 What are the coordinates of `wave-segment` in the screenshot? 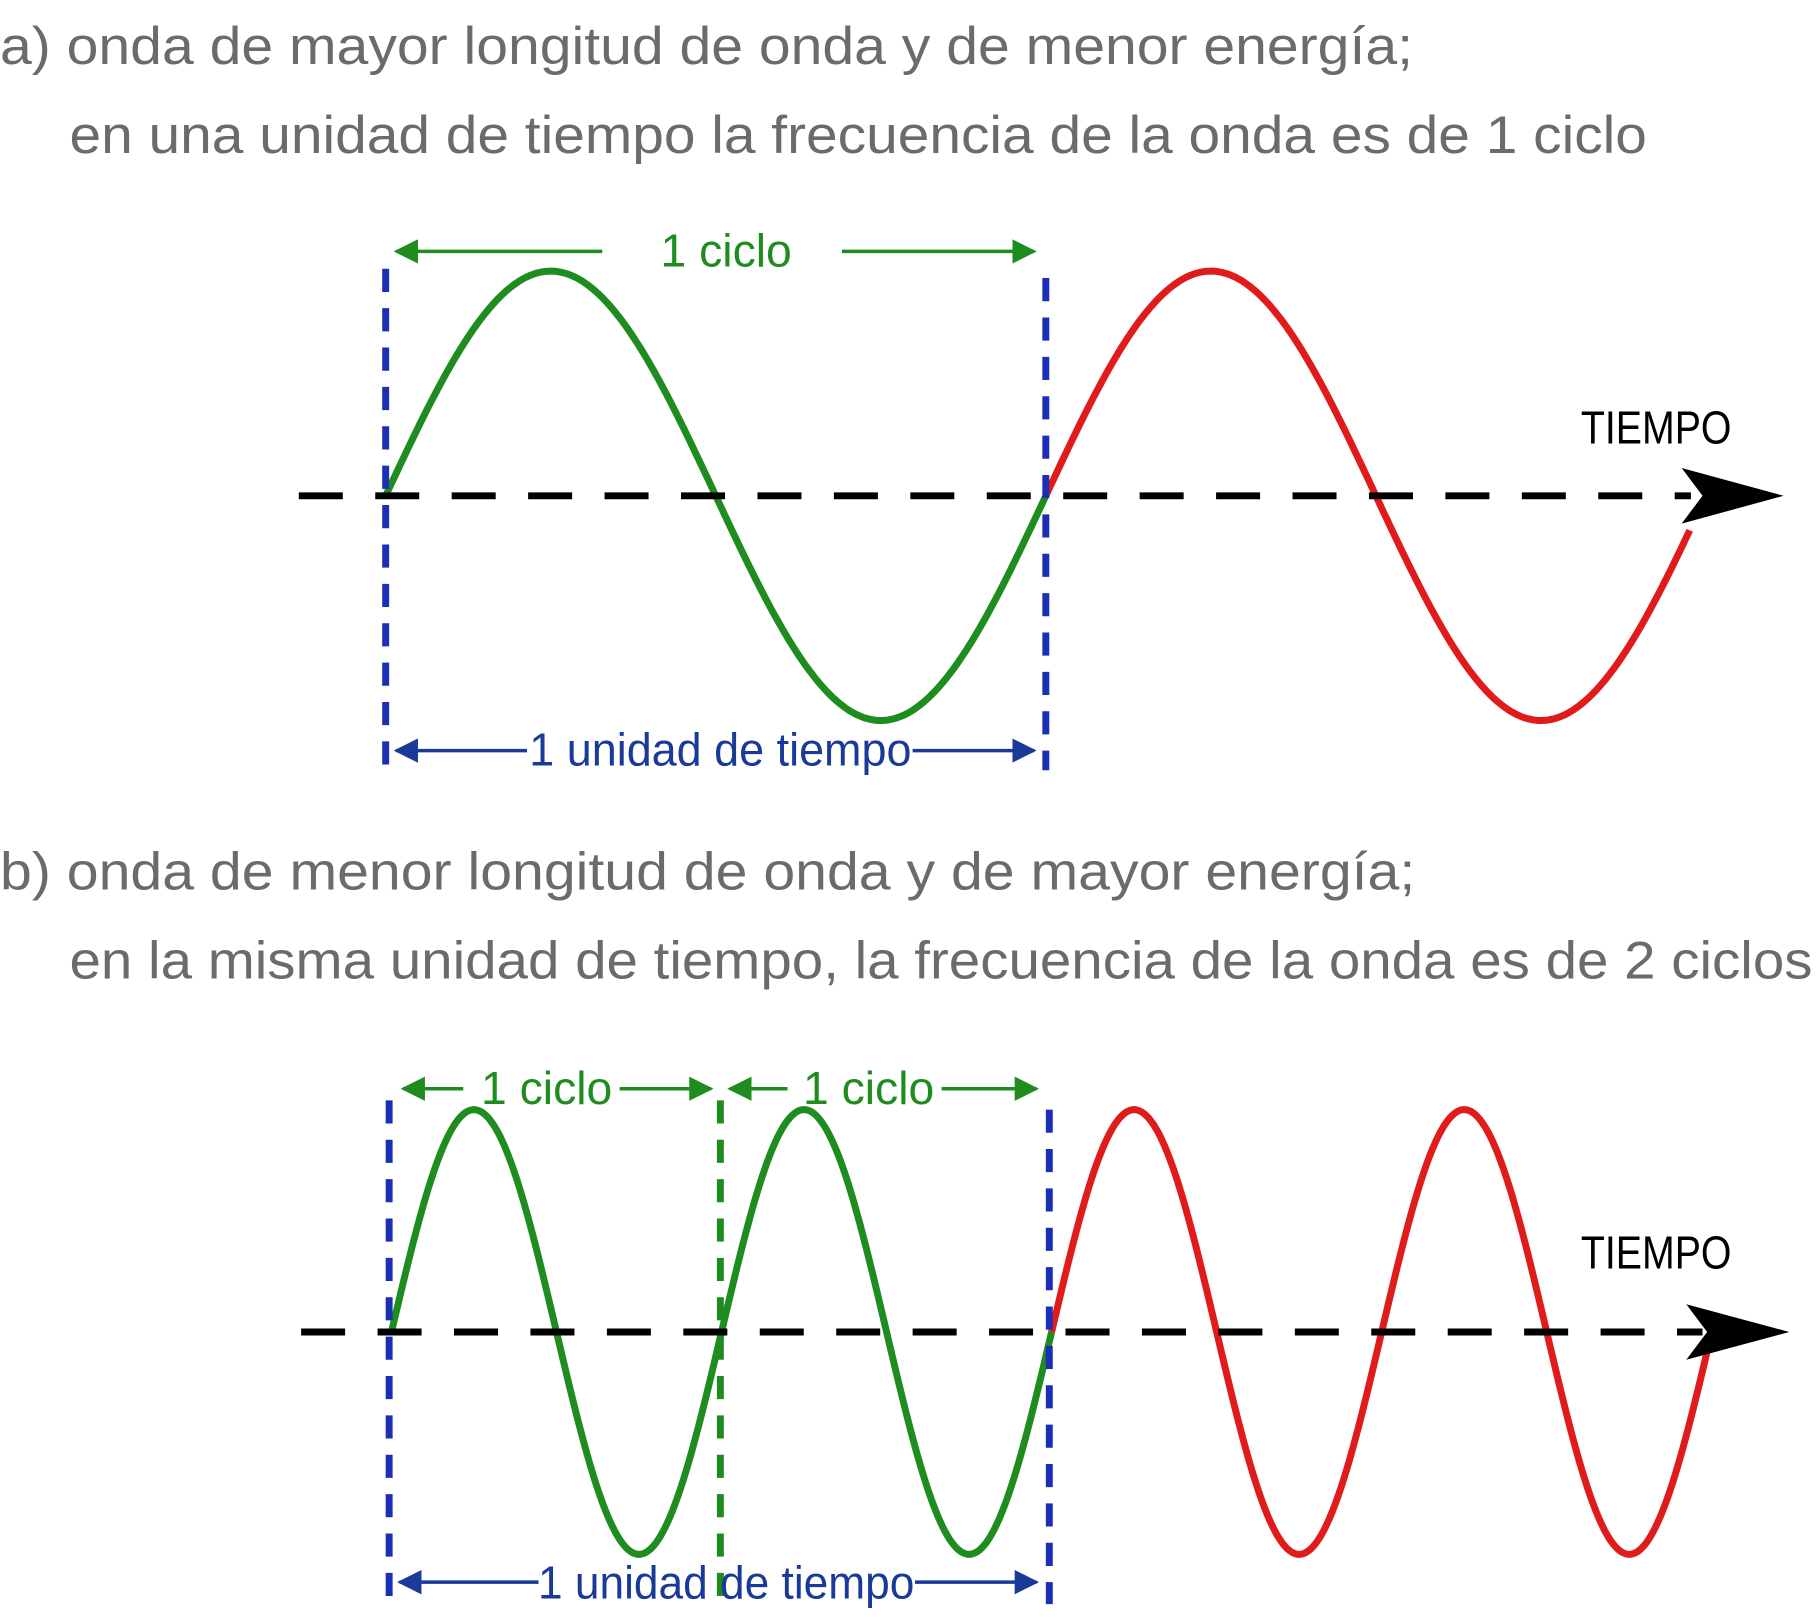 It's located at (1367, 495).